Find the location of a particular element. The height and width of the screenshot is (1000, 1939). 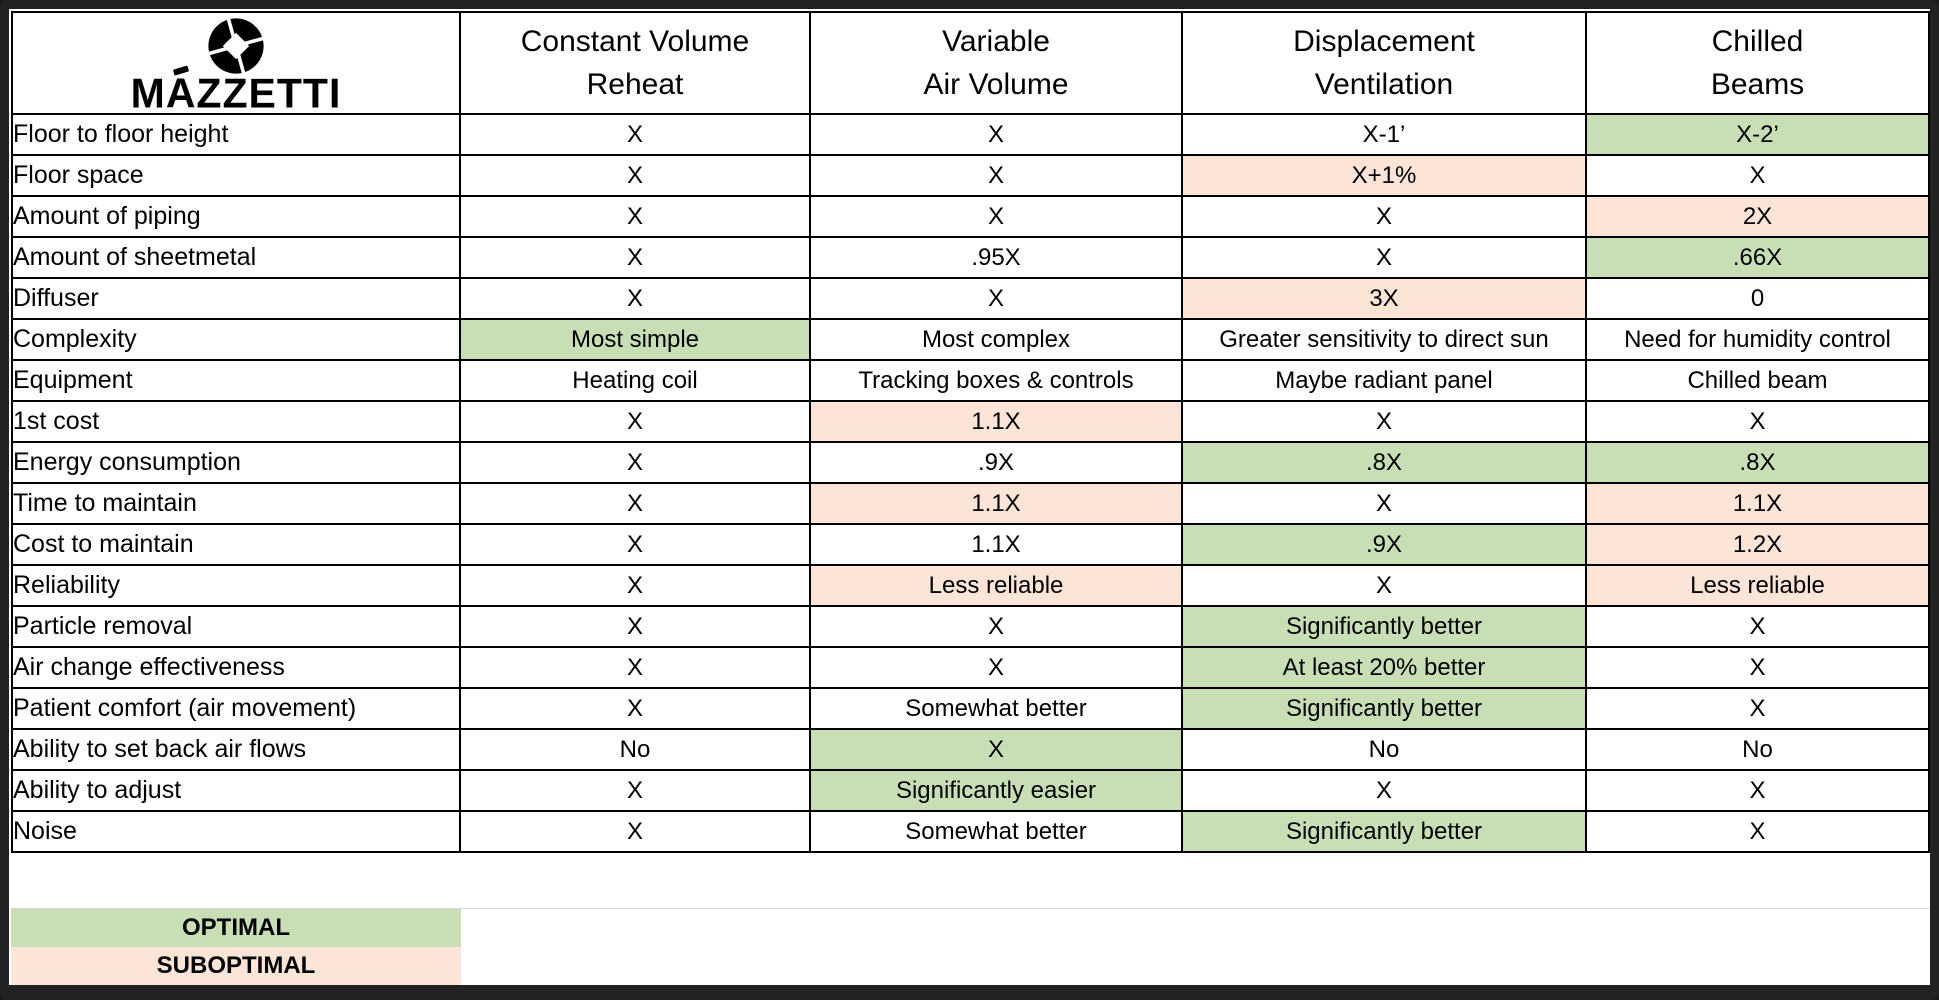

table-row: Ability to set back air flows No X No No is located at coordinates (970, 749).